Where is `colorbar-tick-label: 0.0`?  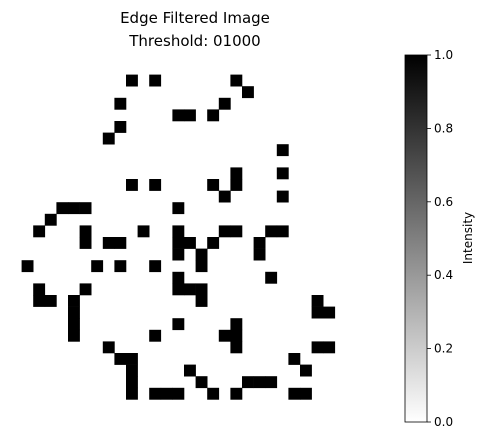 colorbar-tick-label: 0.0 is located at coordinates (443, 422).